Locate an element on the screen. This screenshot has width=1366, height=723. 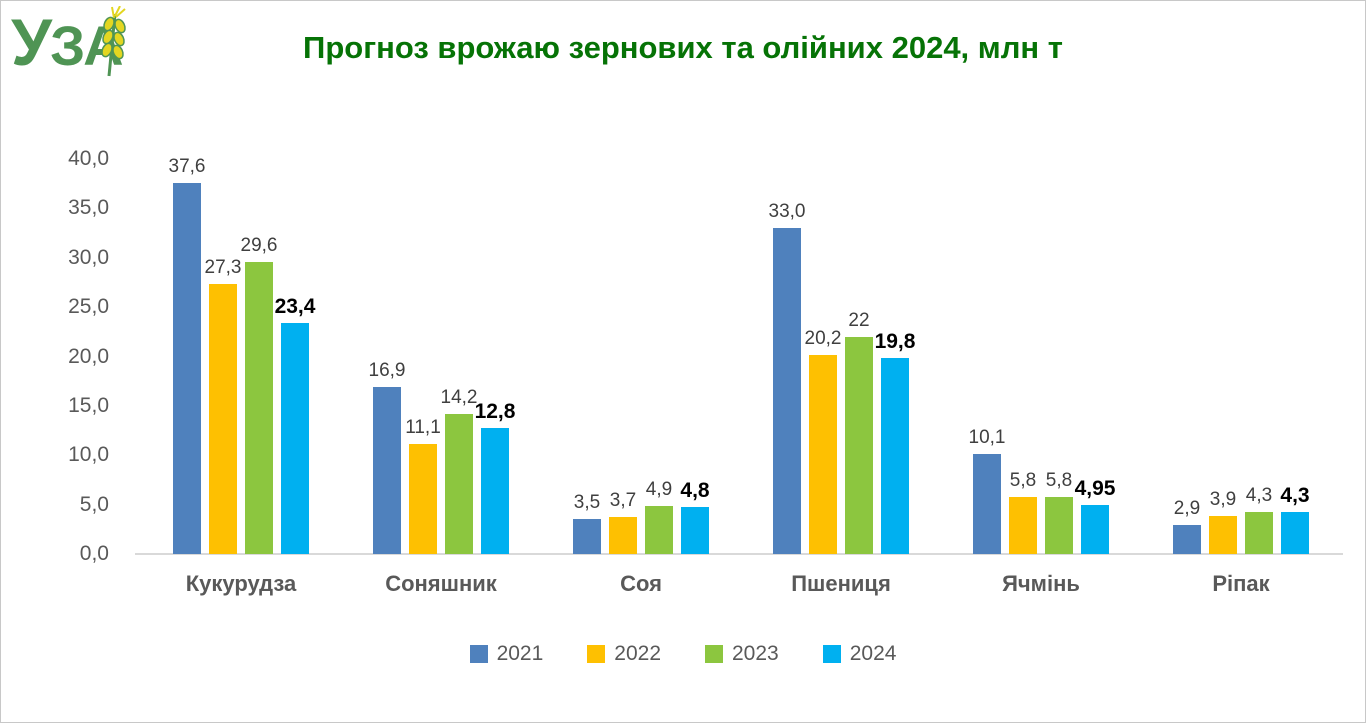
y-tick-label: 40,0 is located at coordinates (88, 158).